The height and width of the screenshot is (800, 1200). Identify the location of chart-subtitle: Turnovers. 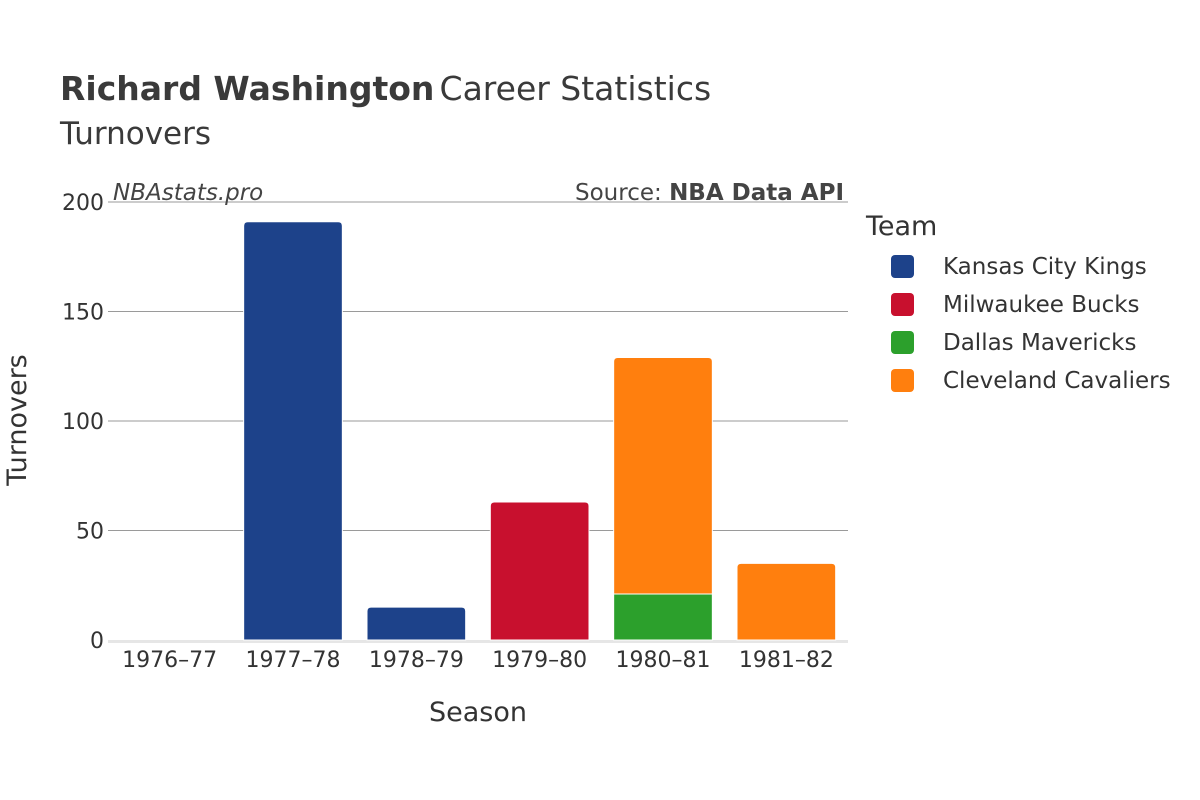
(135, 134).